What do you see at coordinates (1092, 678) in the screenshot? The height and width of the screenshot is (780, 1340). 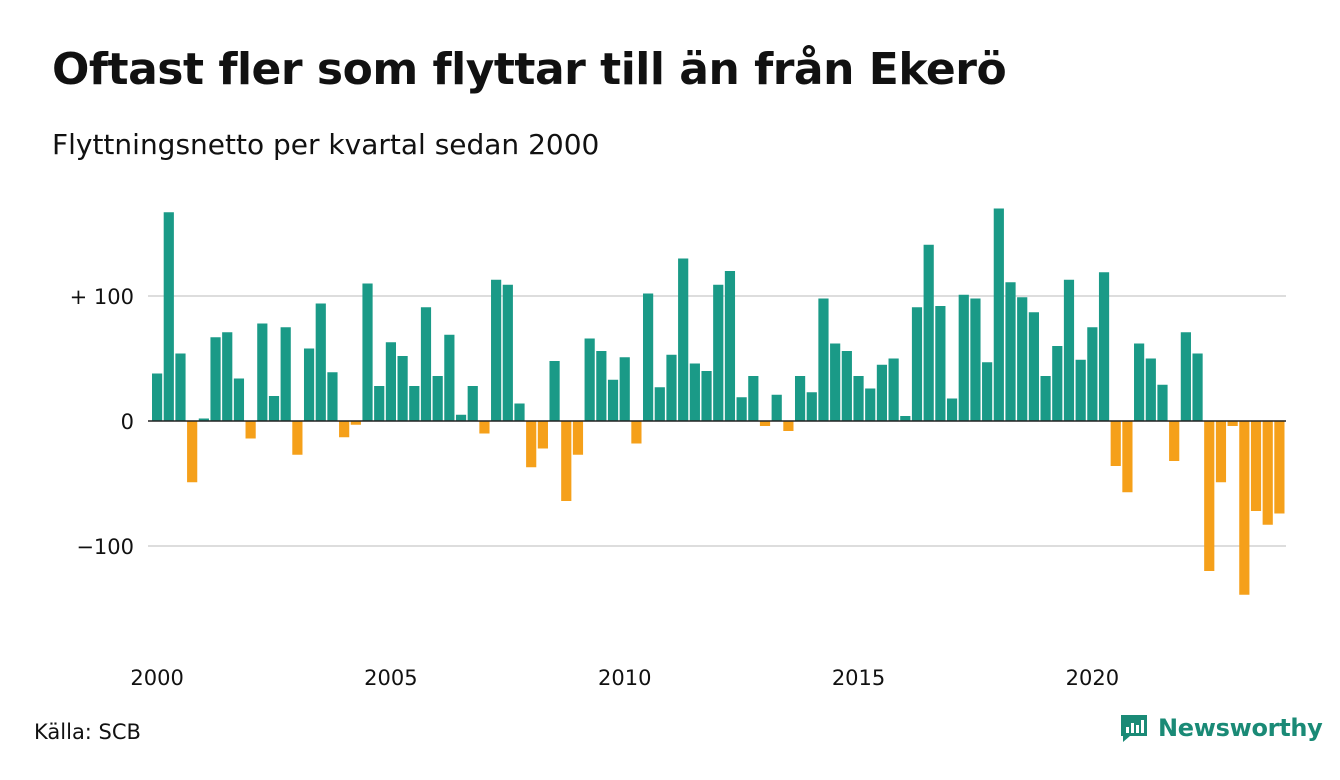 I see `x-tick-label: 2020` at bounding box center [1092, 678].